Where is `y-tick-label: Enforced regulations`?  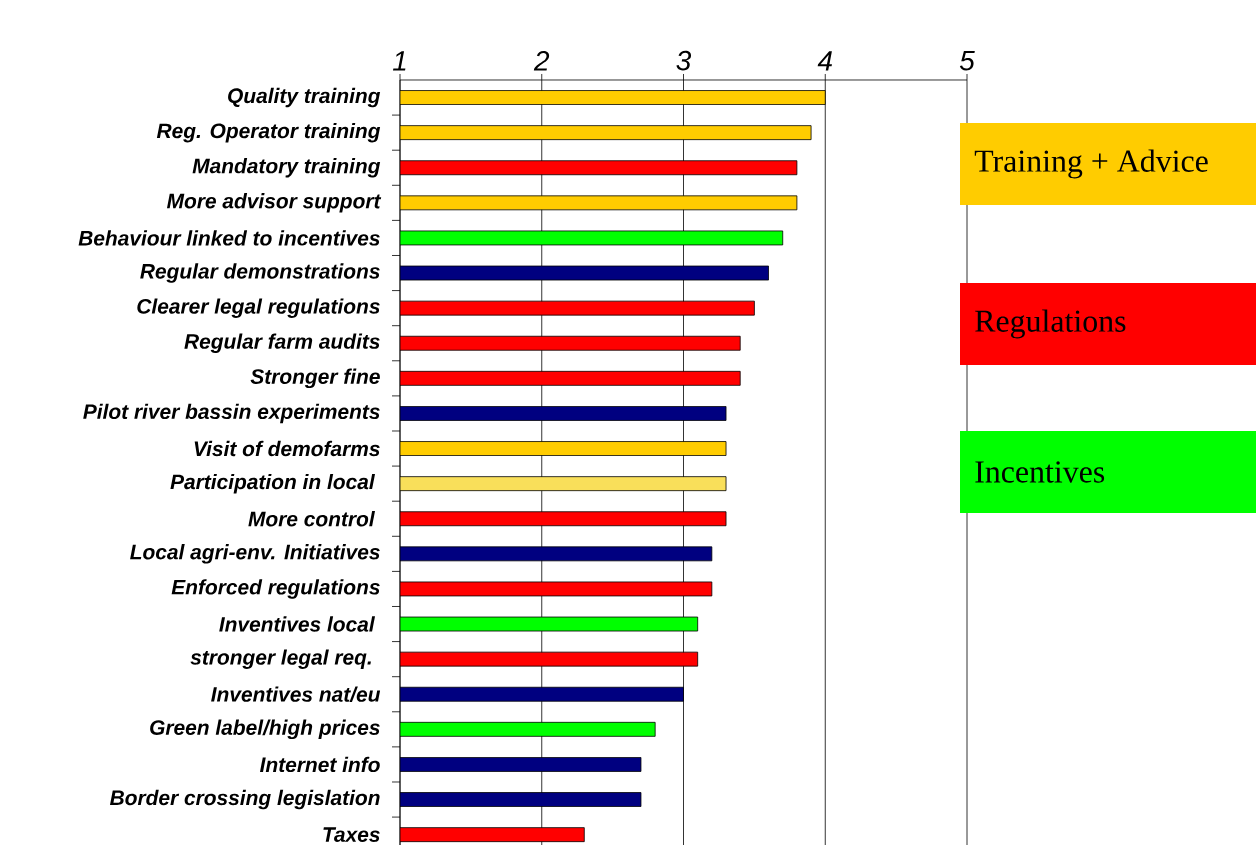 y-tick-label: Enforced regulations is located at coordinates (275, 589).